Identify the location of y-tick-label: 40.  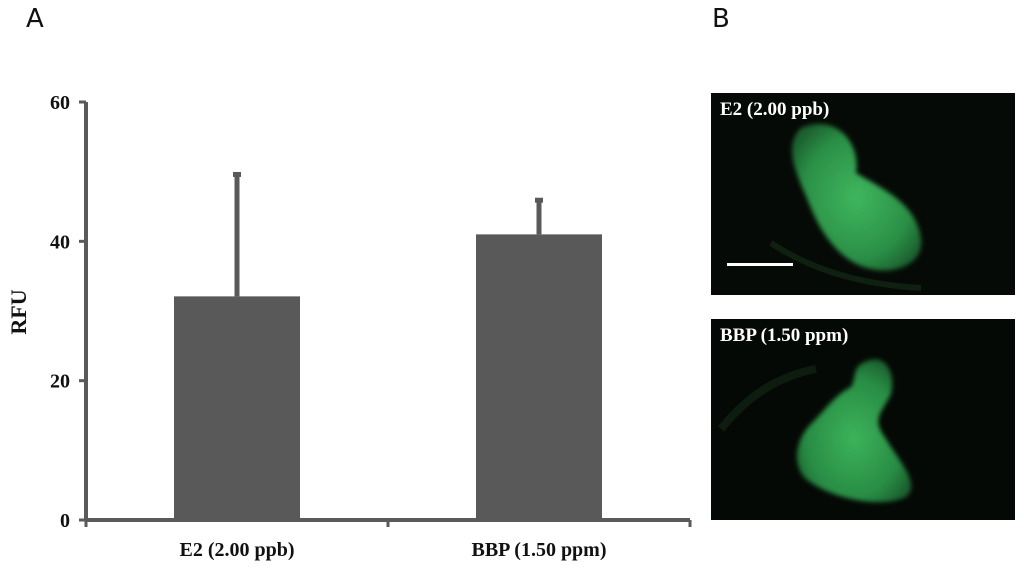
(60, 242).